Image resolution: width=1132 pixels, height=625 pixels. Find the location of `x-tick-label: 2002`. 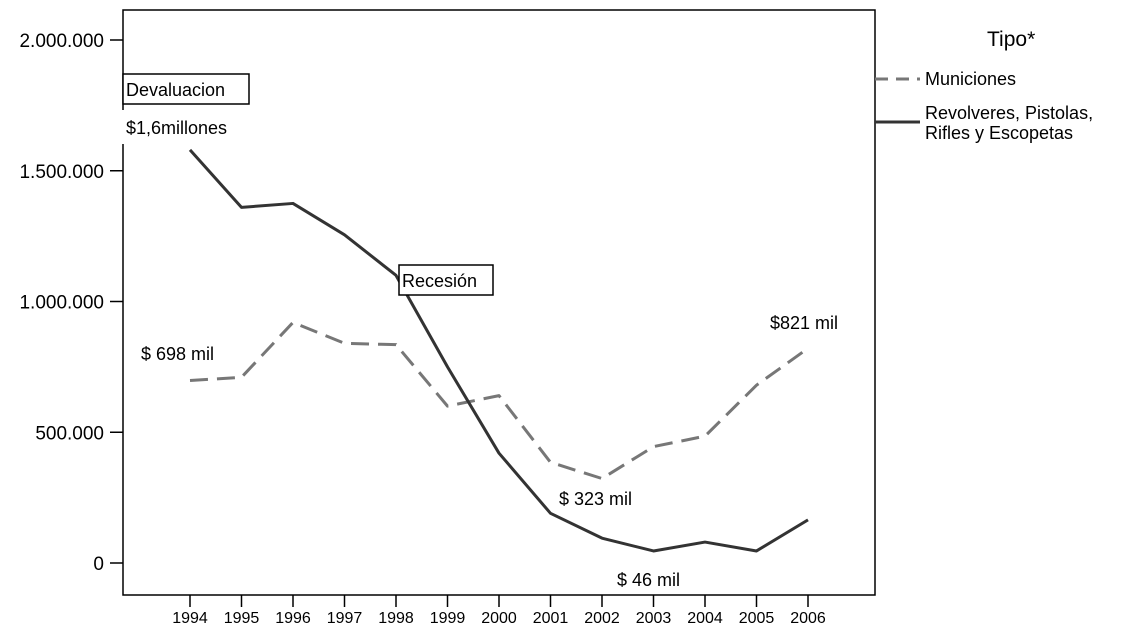

x-tick-label: 2002 is located at coordinates (602, 617).